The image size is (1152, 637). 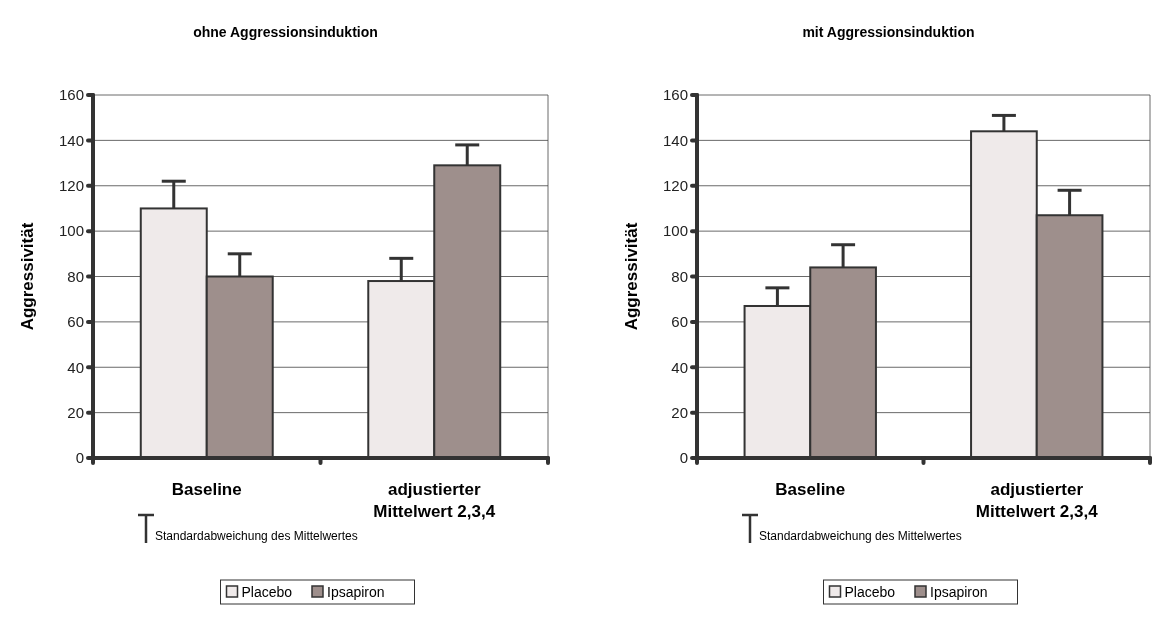 What do you see at coordinates (285, 32) in the screenshot?
I see `chart-title: ohne Aggressionsinduktion` at bounding box center [285, 32].